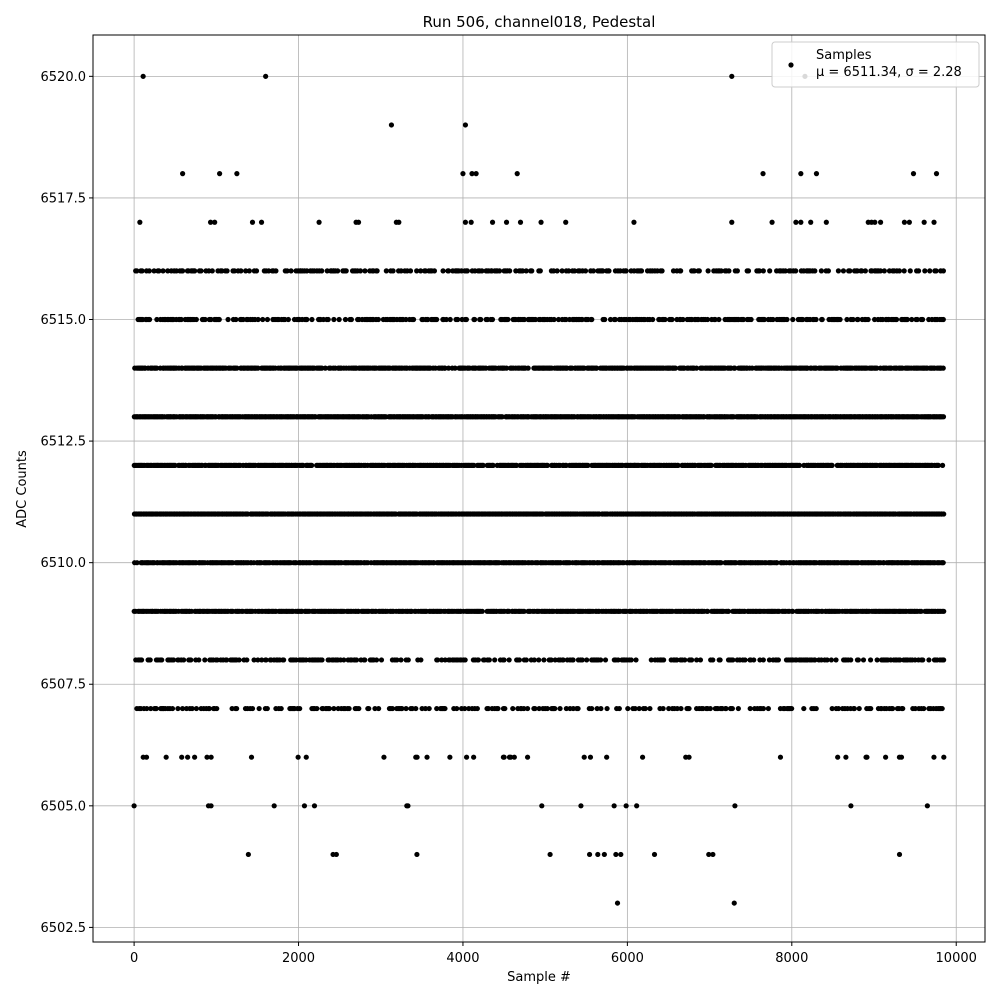  I want to click on y-tick-label: 6515.0, so click(64, 320).